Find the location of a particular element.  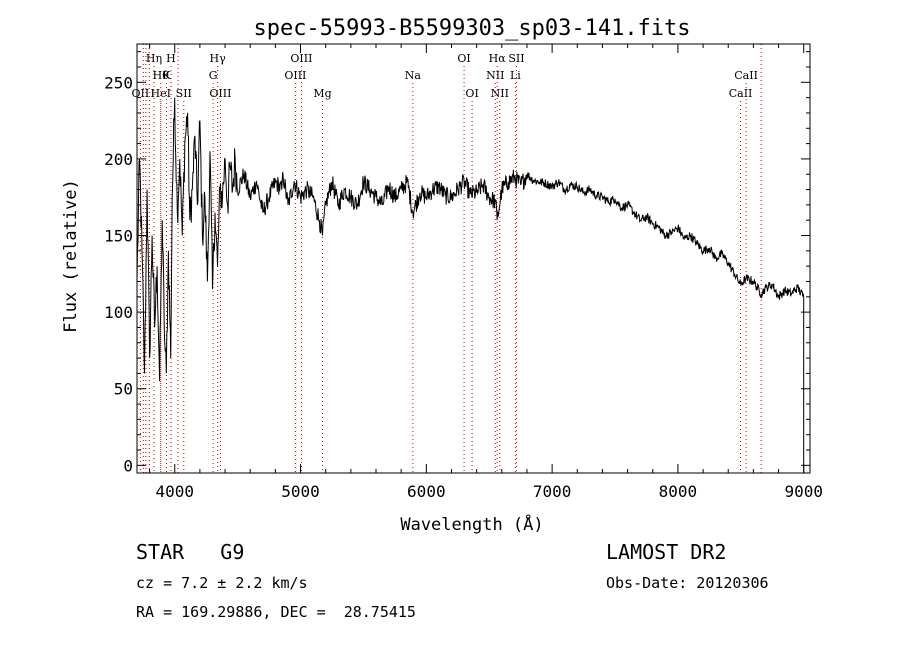

y-tick-label: 0 is located at coordinates (128, 465).